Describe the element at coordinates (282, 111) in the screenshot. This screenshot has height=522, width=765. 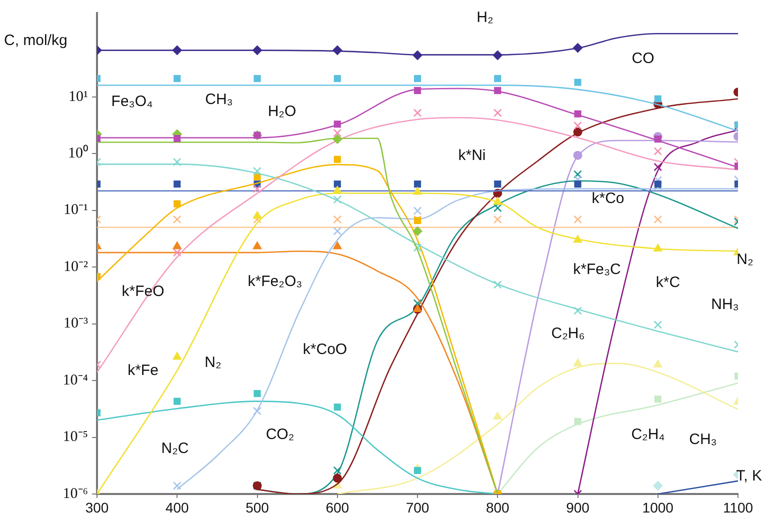
I see `annotation: H₂O` at that location.